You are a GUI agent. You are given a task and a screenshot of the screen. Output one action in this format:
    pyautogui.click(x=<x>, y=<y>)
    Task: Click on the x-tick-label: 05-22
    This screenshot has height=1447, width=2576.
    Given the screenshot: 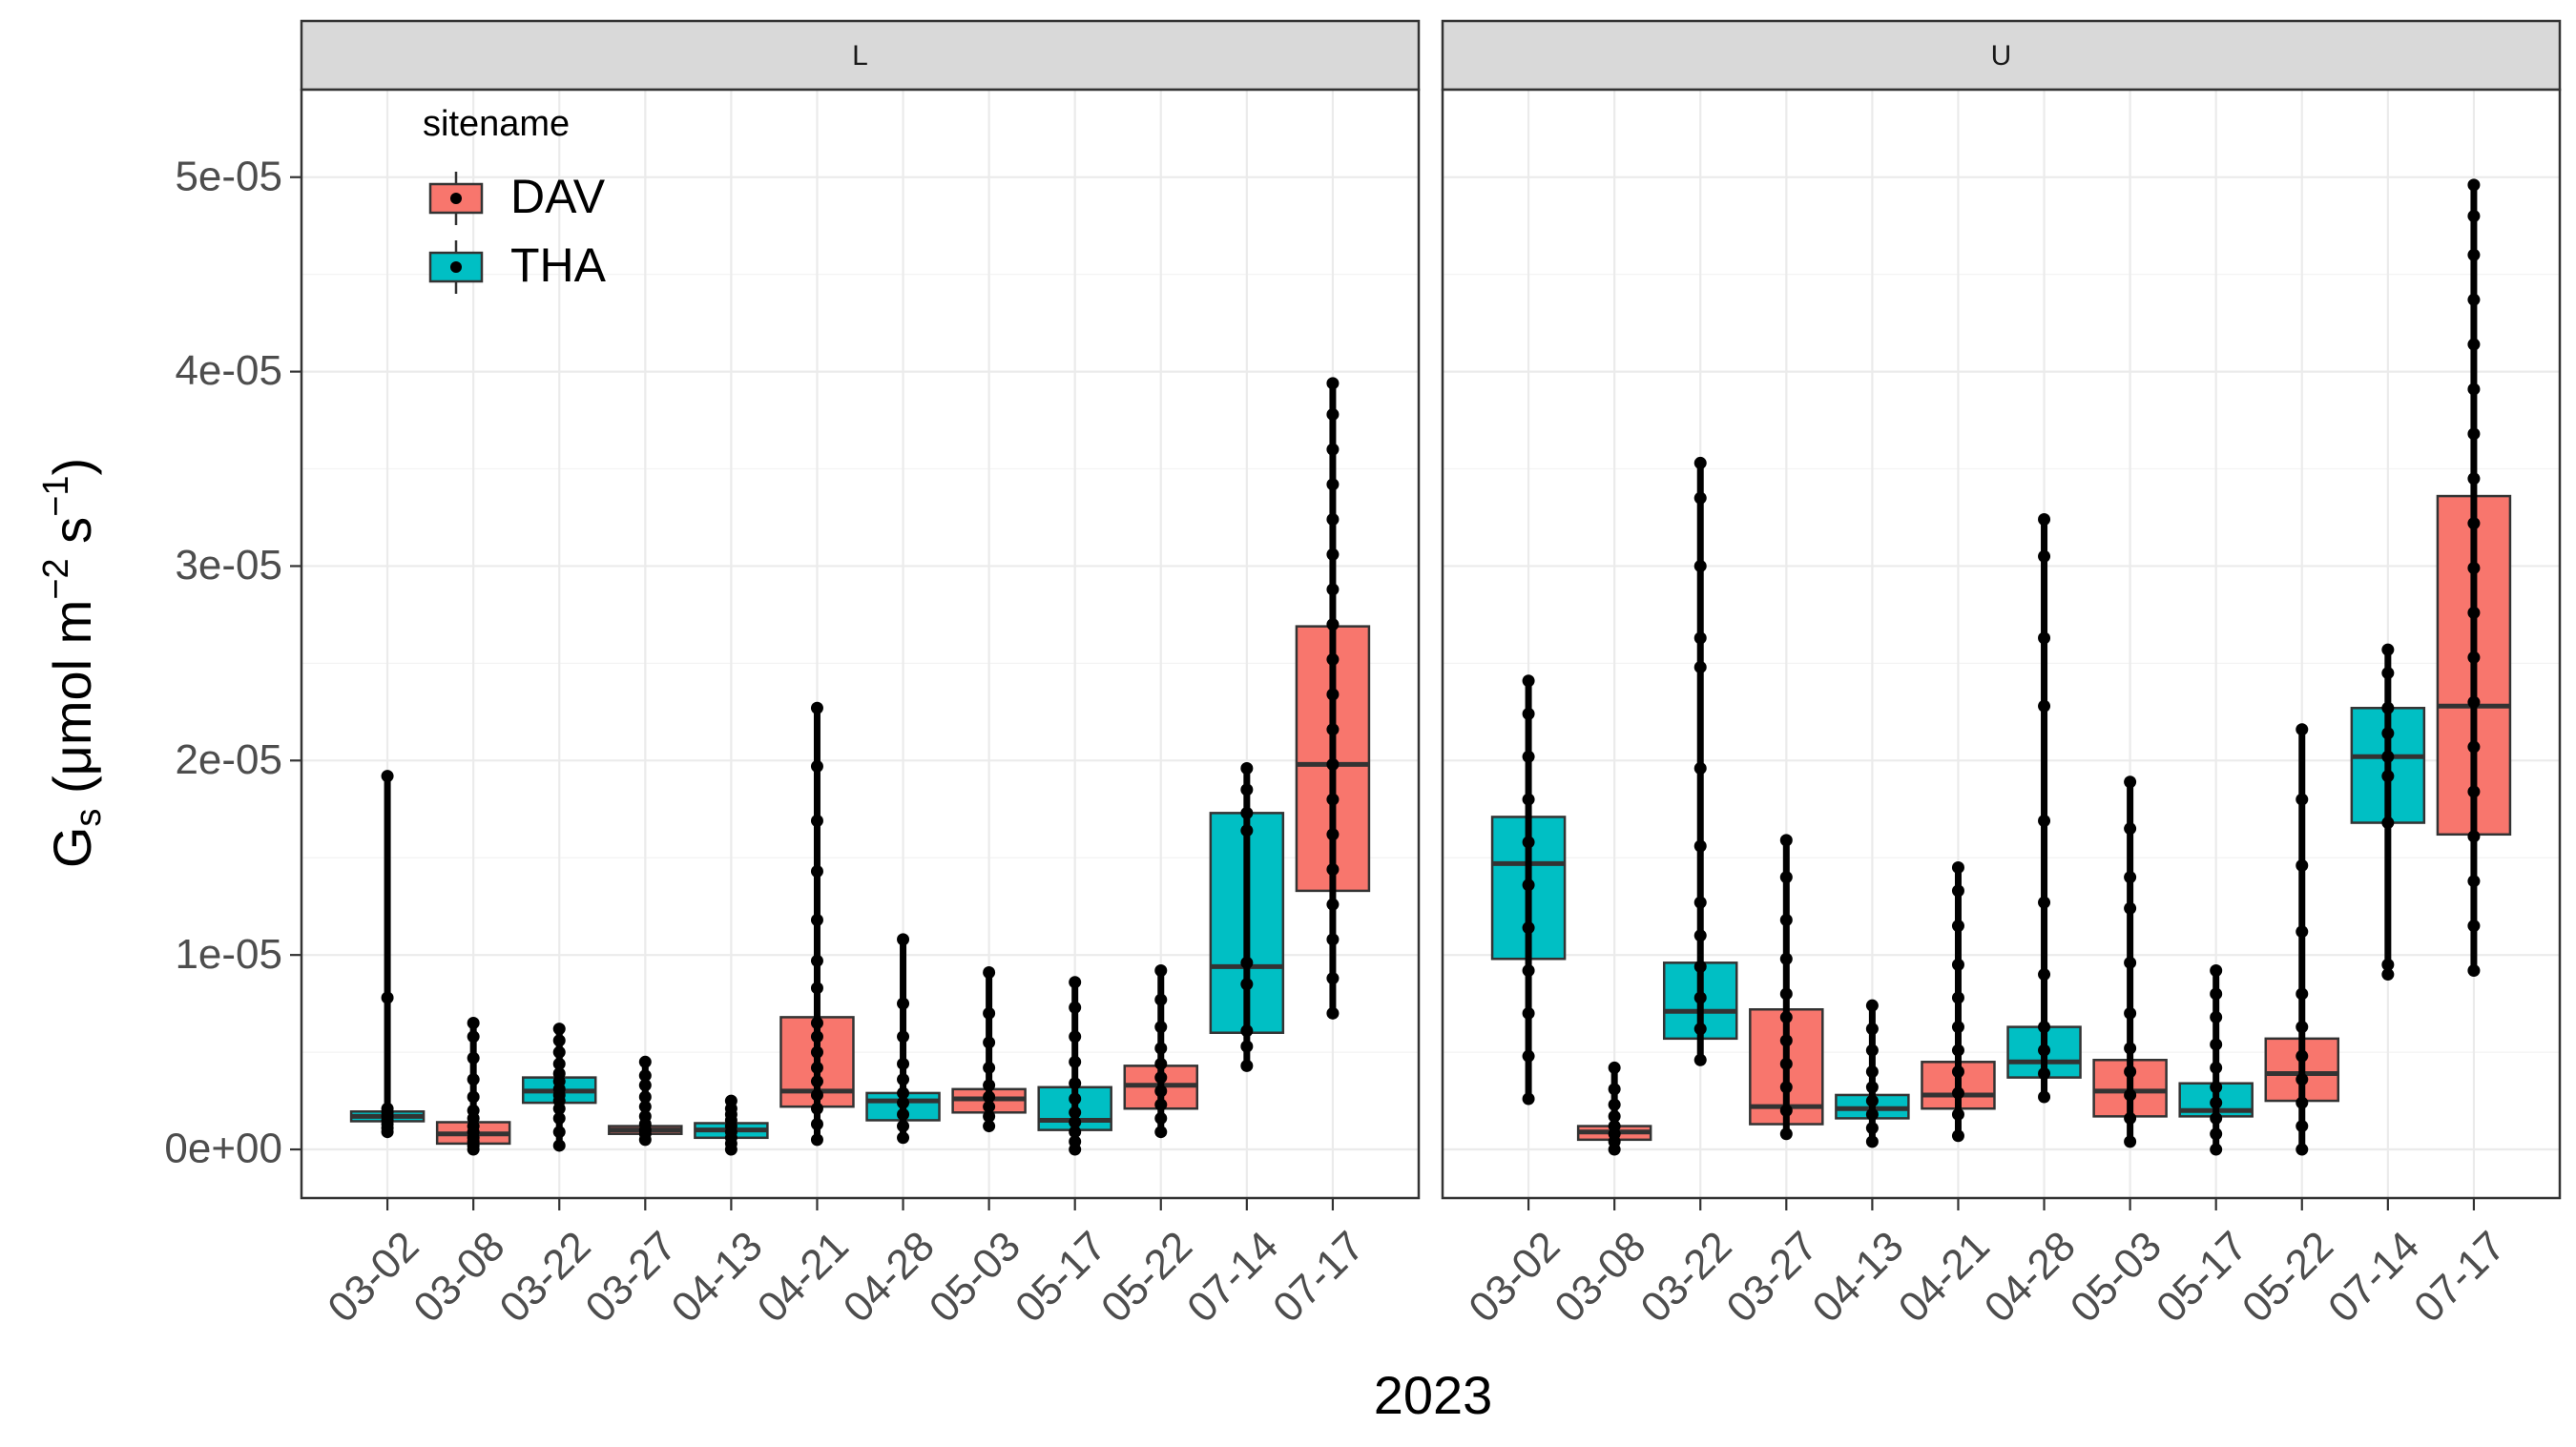 What is the action you would take?
    pyautogui.click(x=2287, y=1277)
    